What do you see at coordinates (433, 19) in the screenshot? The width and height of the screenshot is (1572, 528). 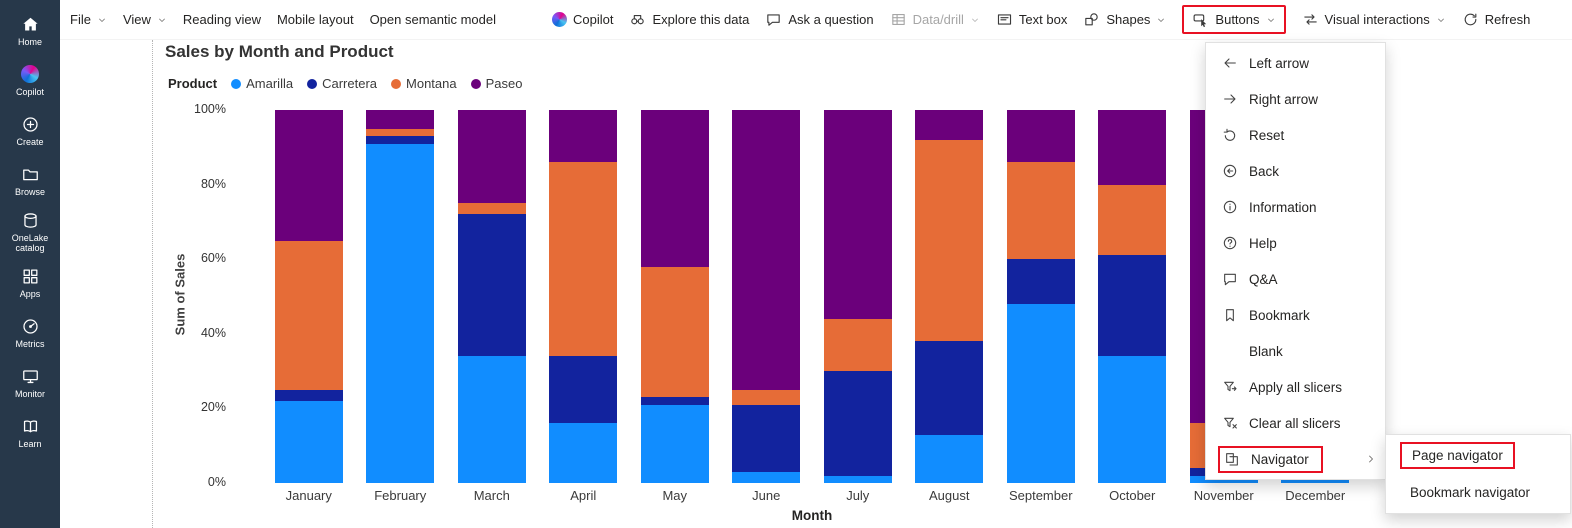 I see `toolbar-item-open-semantic-model: Open semantic model` at bounding box center [433, 19].